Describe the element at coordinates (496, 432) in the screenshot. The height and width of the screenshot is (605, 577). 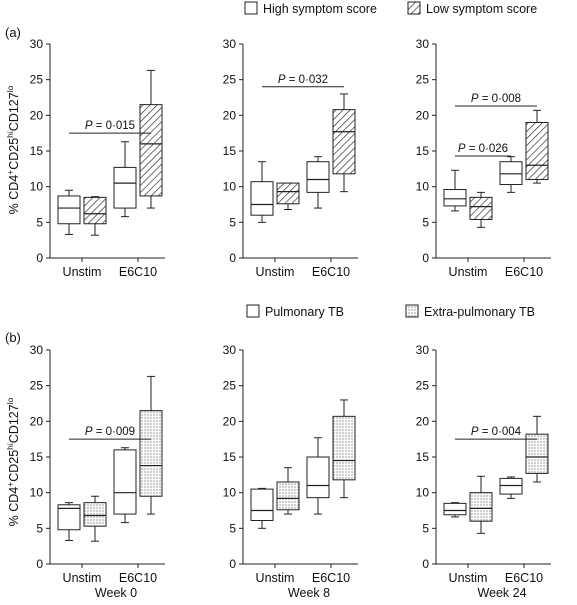
I see `p-value-label: P = 0·004` at that location.